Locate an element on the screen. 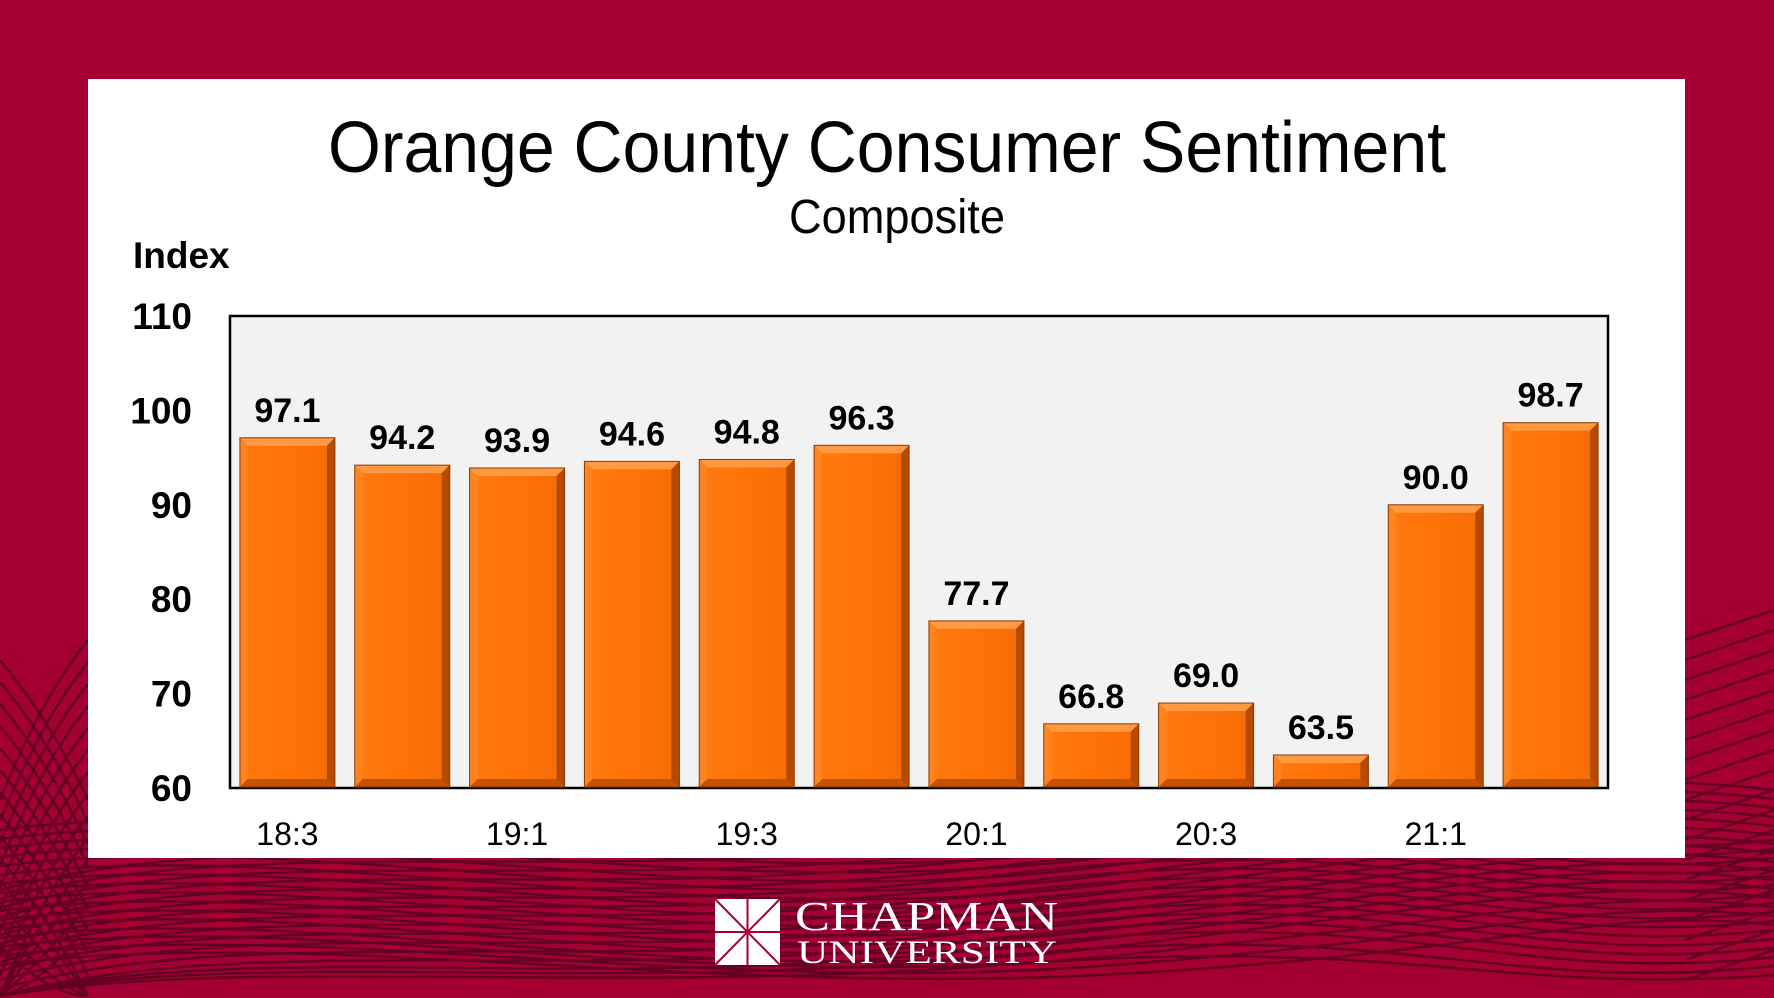 The height and width of the screenshot is (998, 1774). y-tick-label: 110 is located at coordinates (162, 316).